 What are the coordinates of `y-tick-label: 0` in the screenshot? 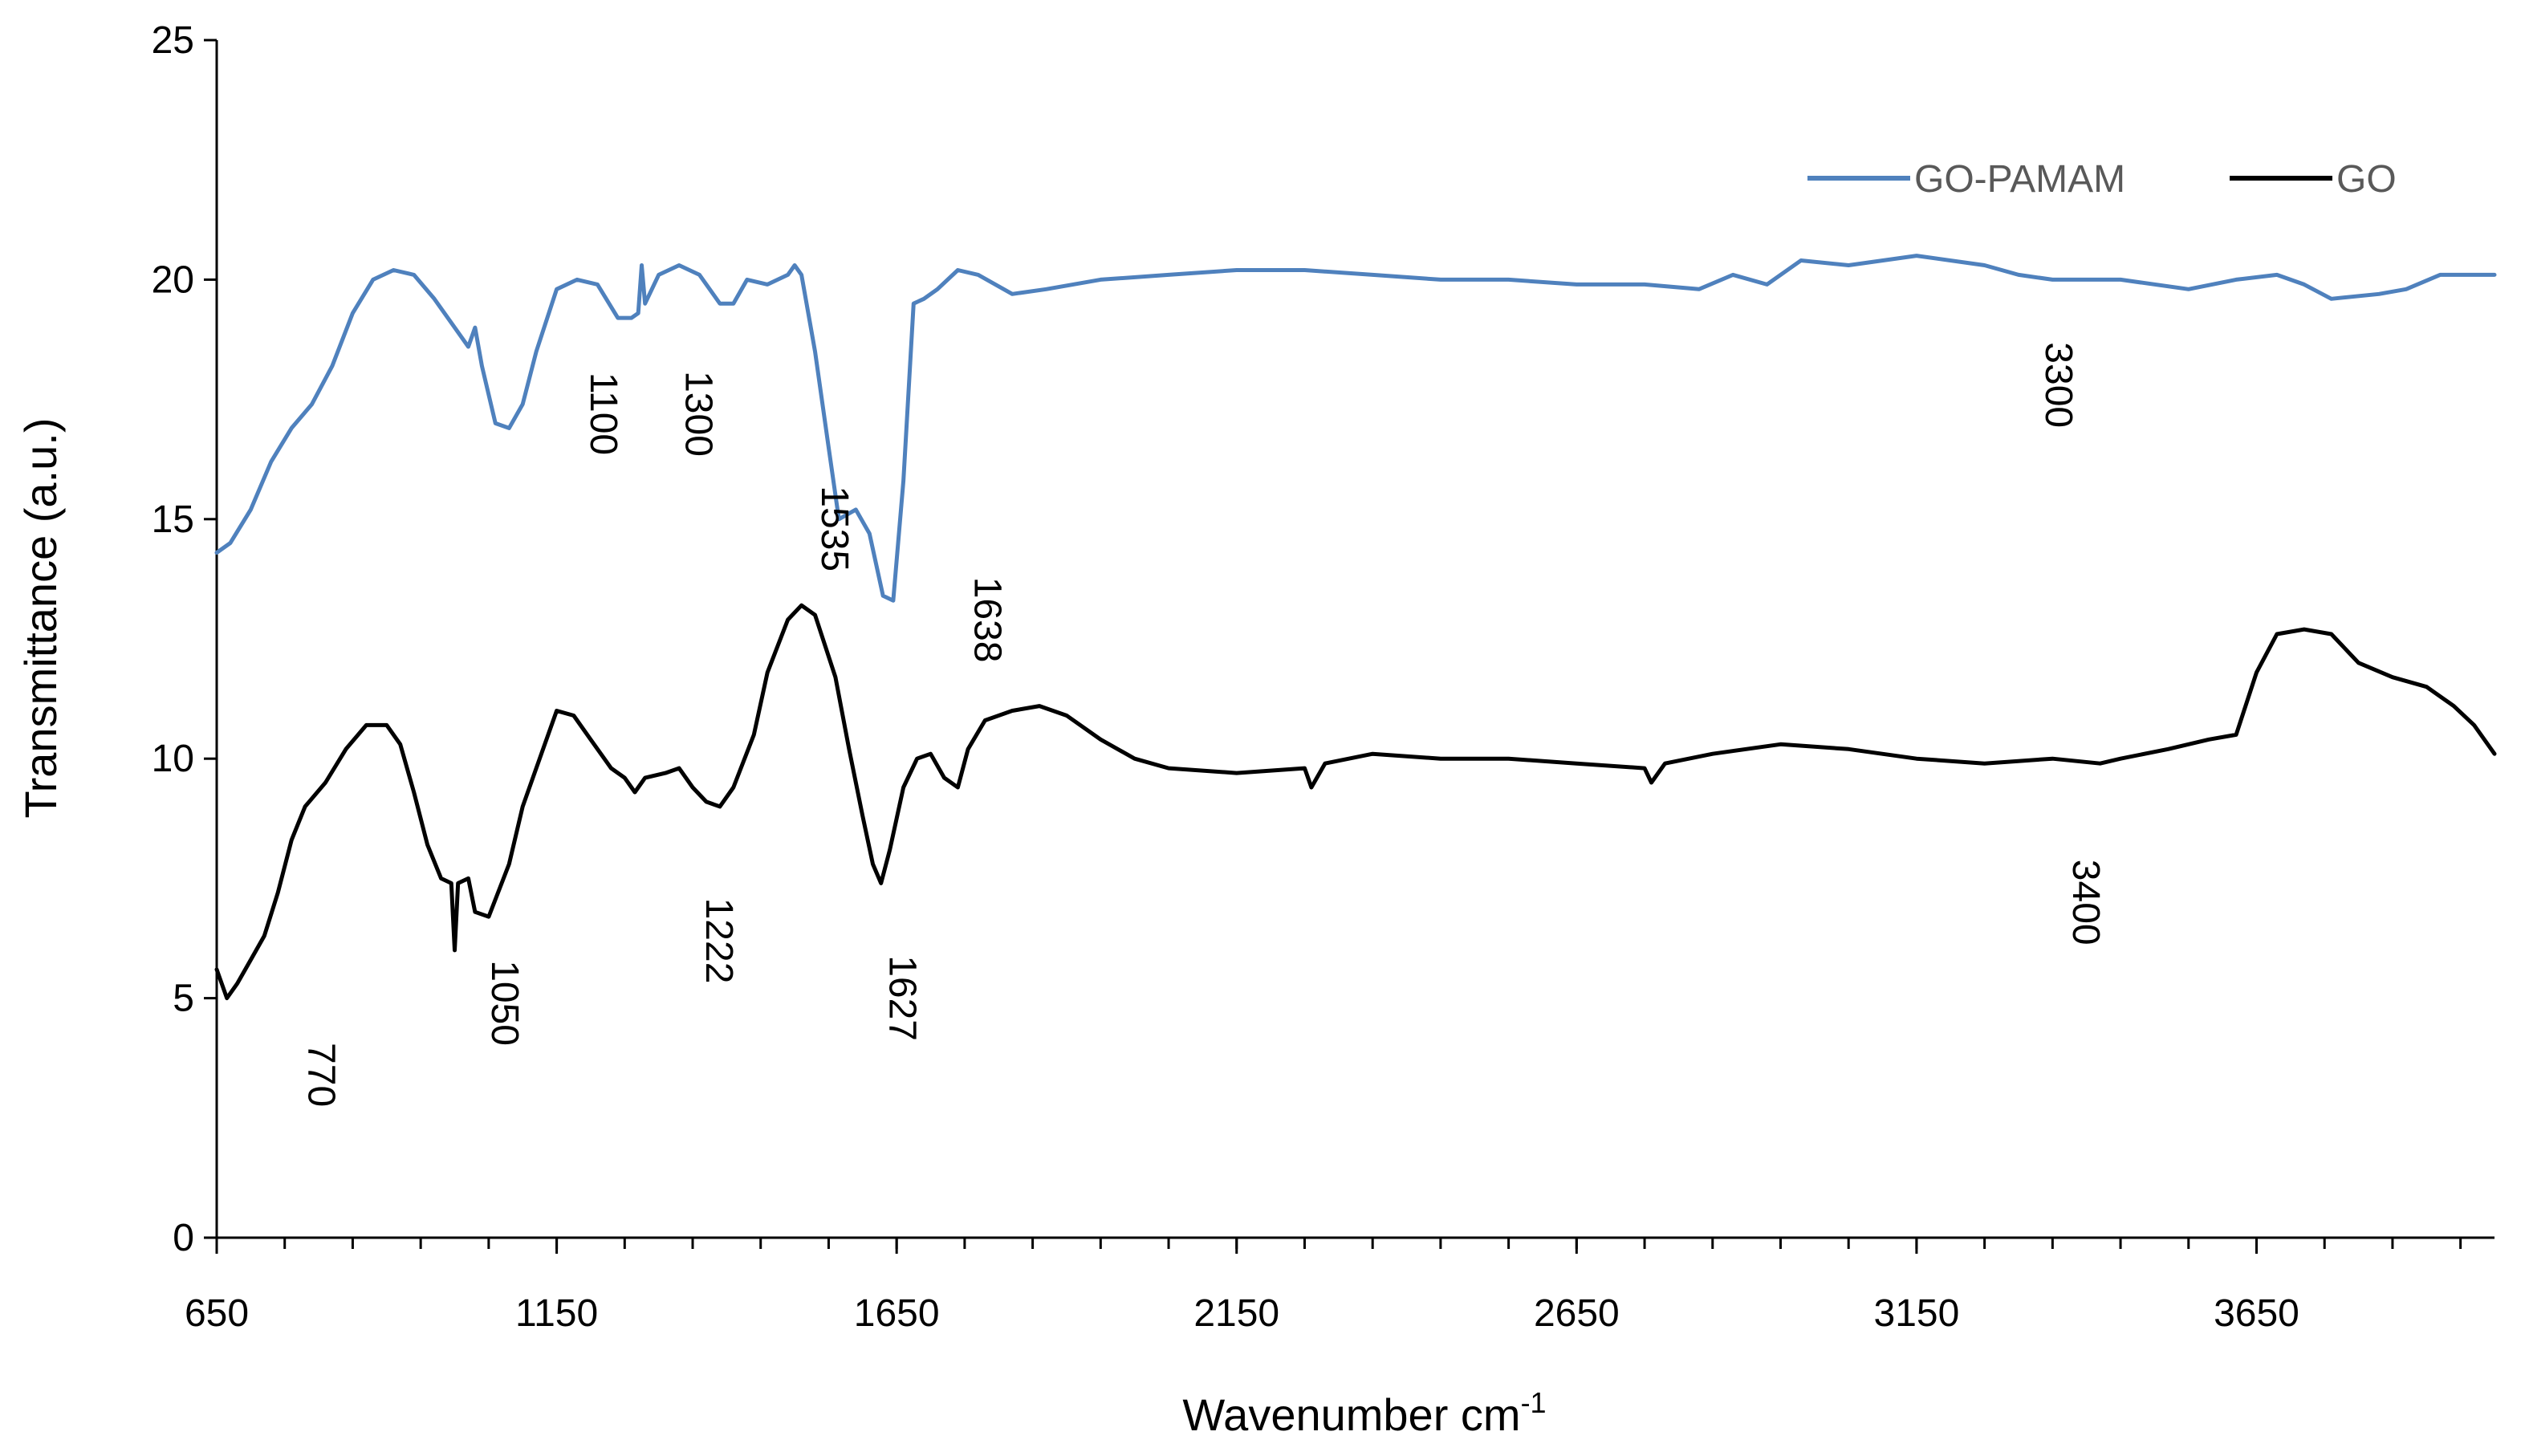 It's located at (183, 1238).